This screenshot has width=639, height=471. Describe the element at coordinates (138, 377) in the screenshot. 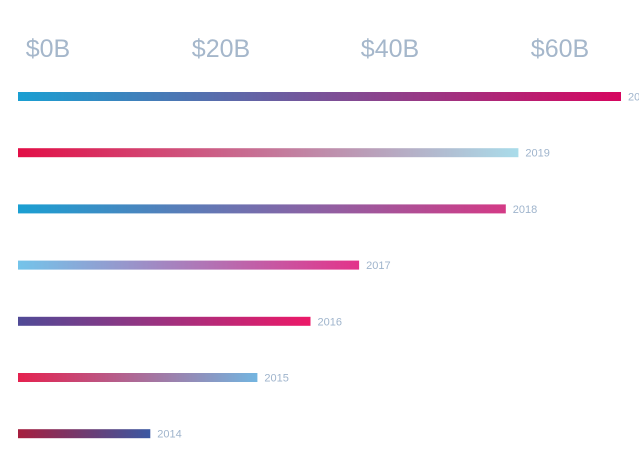

I see `bar-2015` at that location.